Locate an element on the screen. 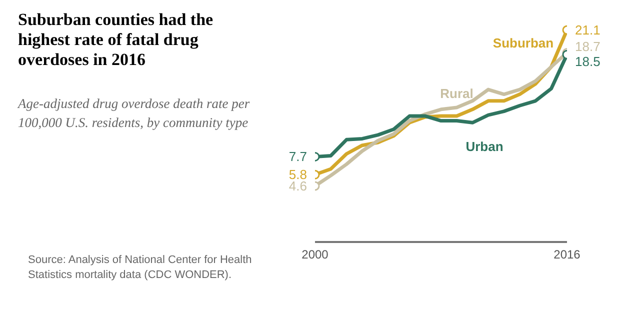 The height and width of the screenshot is (320, 640). data-label: 21.1 is located at coordinates (587, 30).